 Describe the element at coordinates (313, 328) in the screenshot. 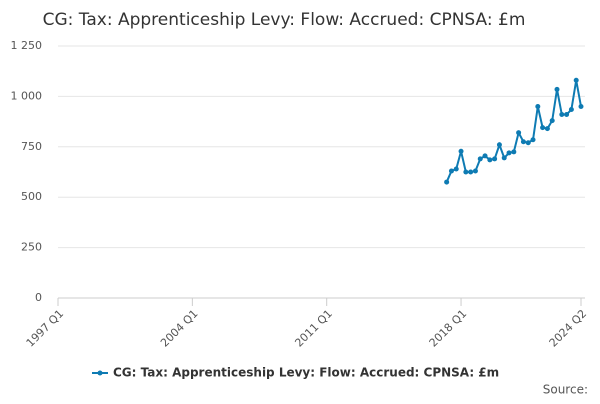

I see `x-tick-label: 2011 Q1` at that location.